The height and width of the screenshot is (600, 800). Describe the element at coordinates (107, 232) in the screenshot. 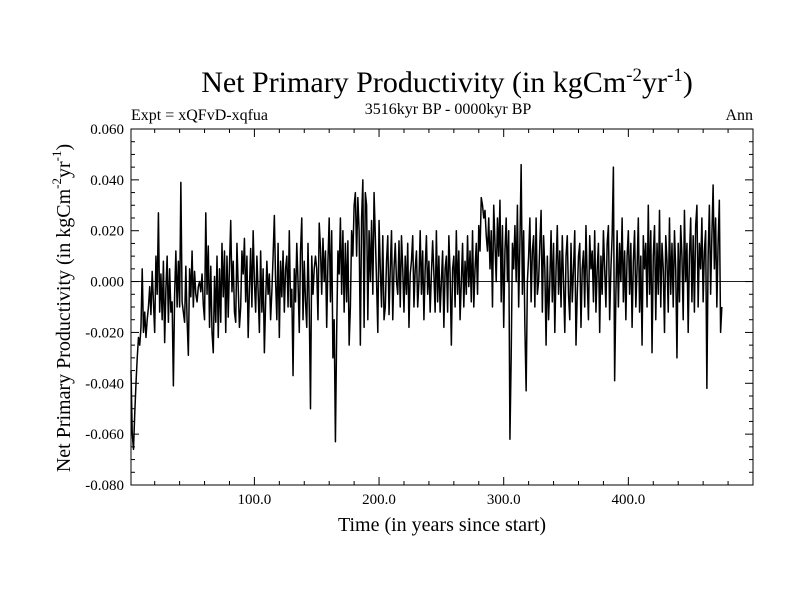

I see `y-tick-label: 0.020` at that location.